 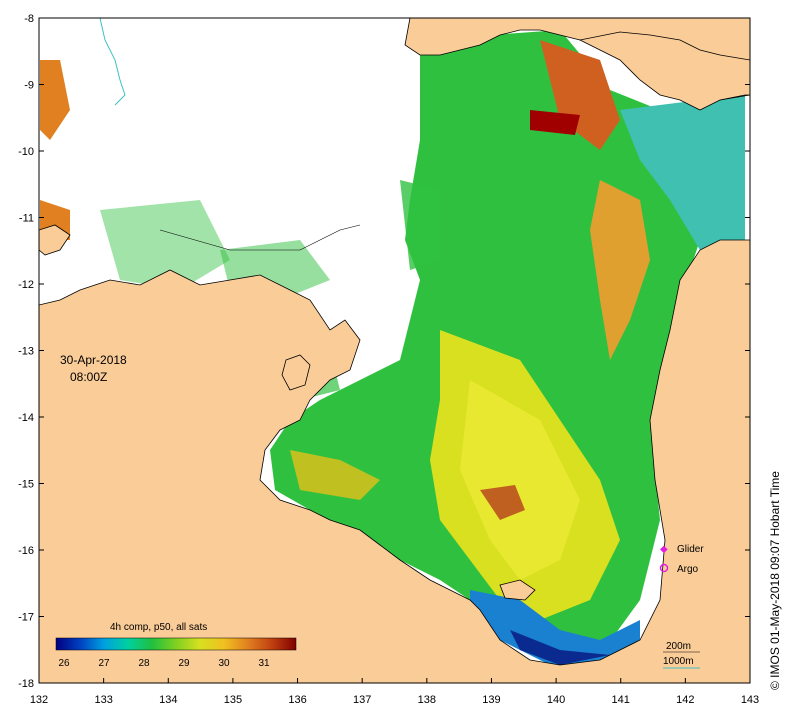 I want to click on colorbar-tick-label: 28, so click(x=144, y=663).